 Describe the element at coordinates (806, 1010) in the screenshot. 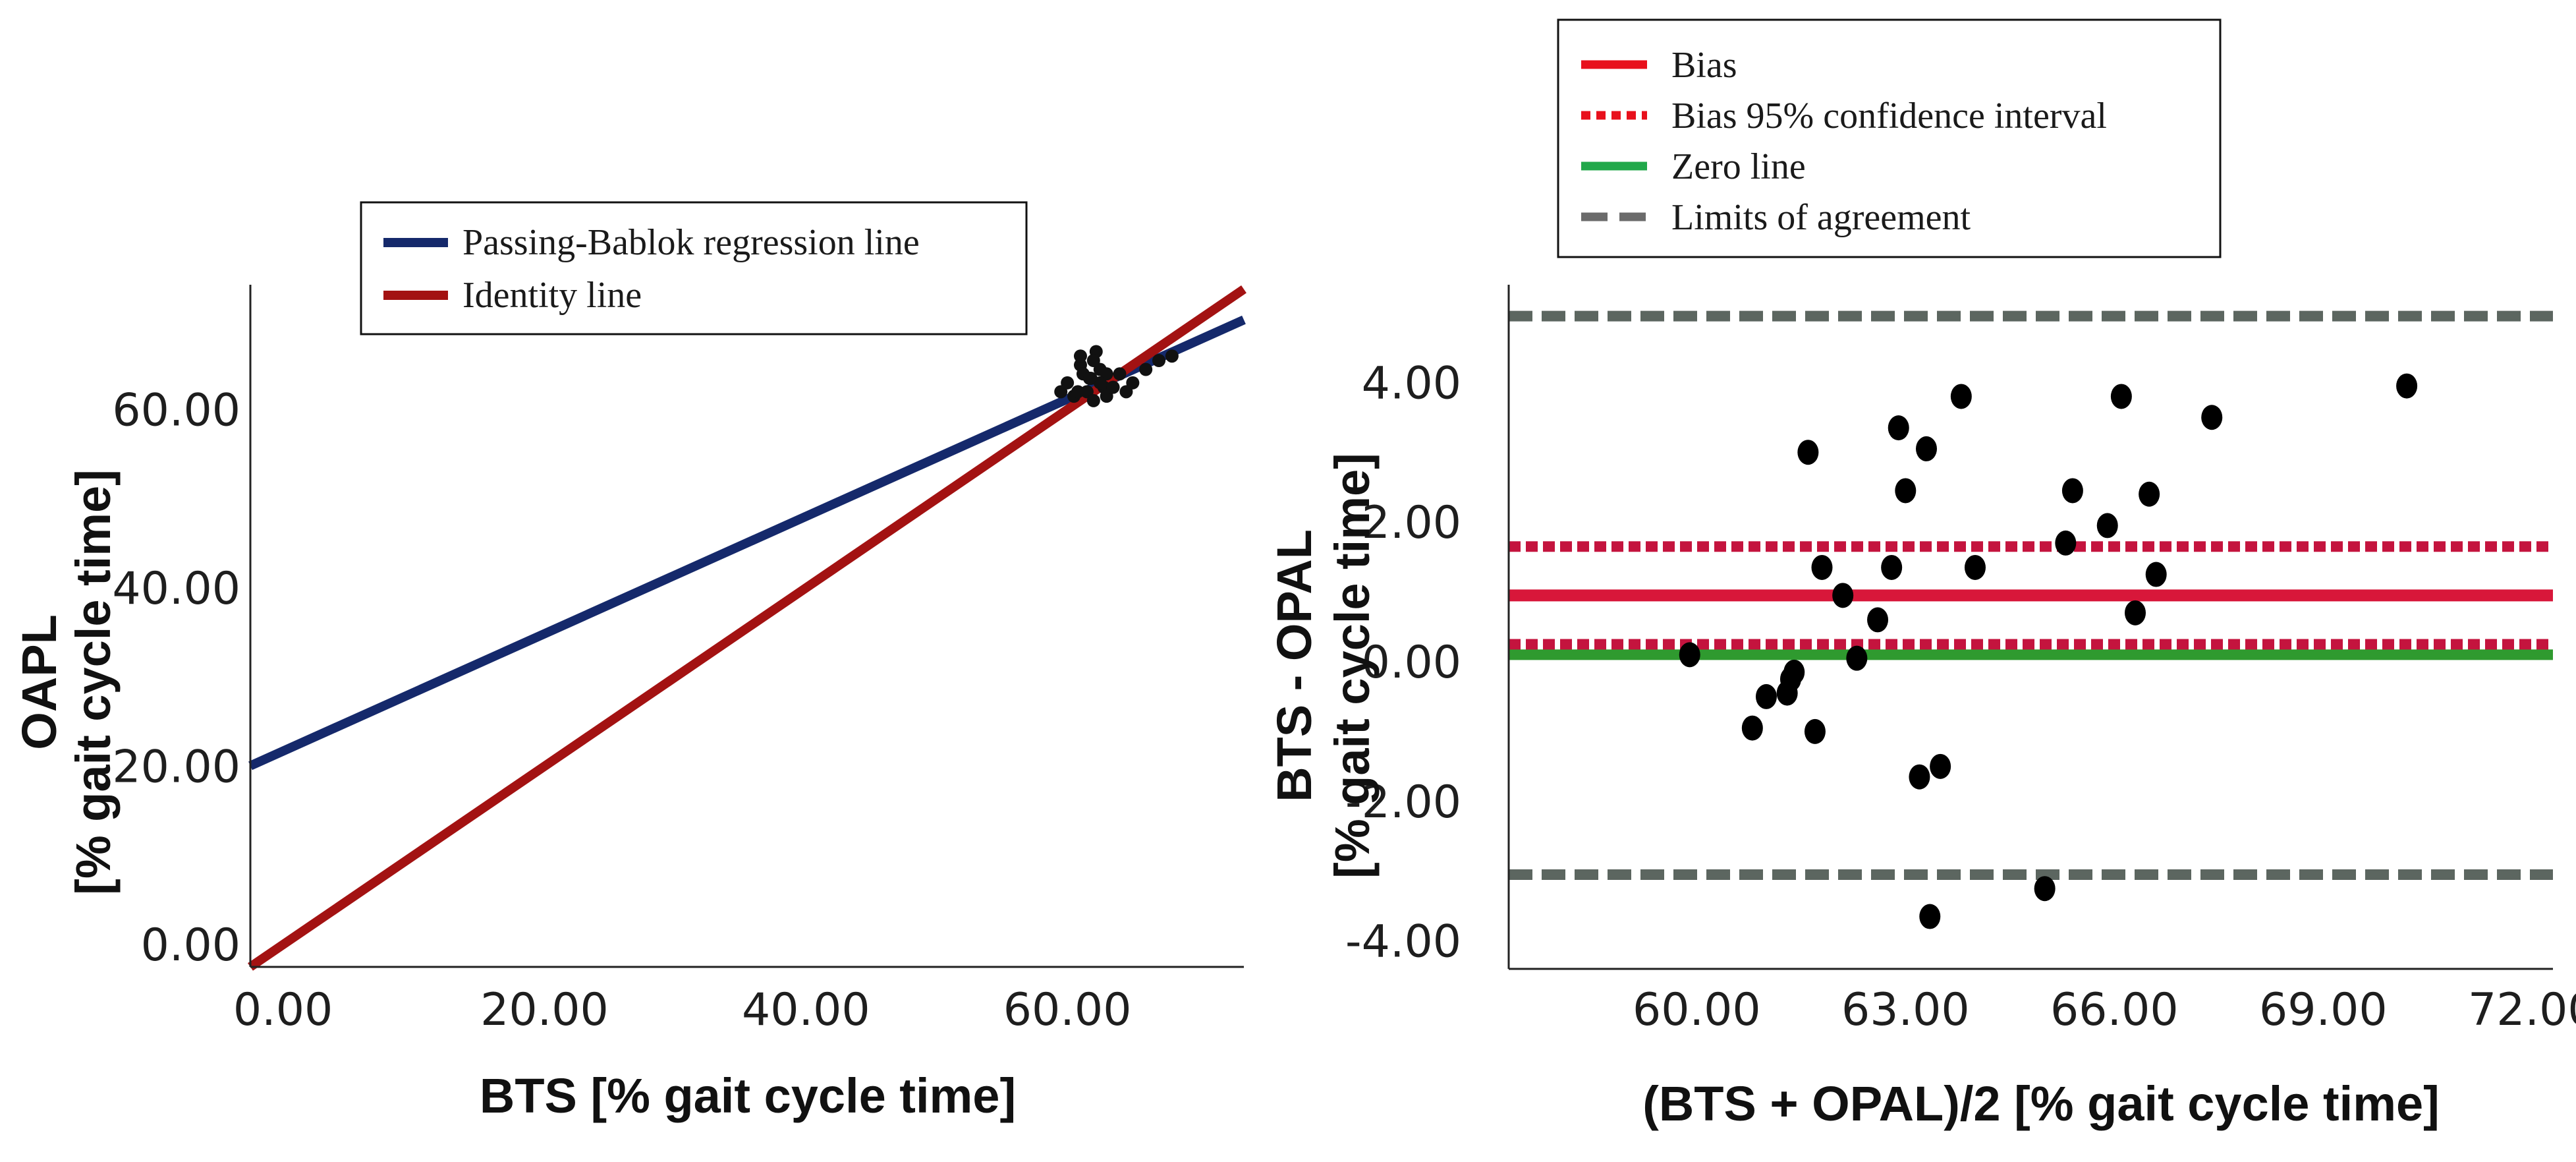

I see `x-tick-label: 40.00` at that location.